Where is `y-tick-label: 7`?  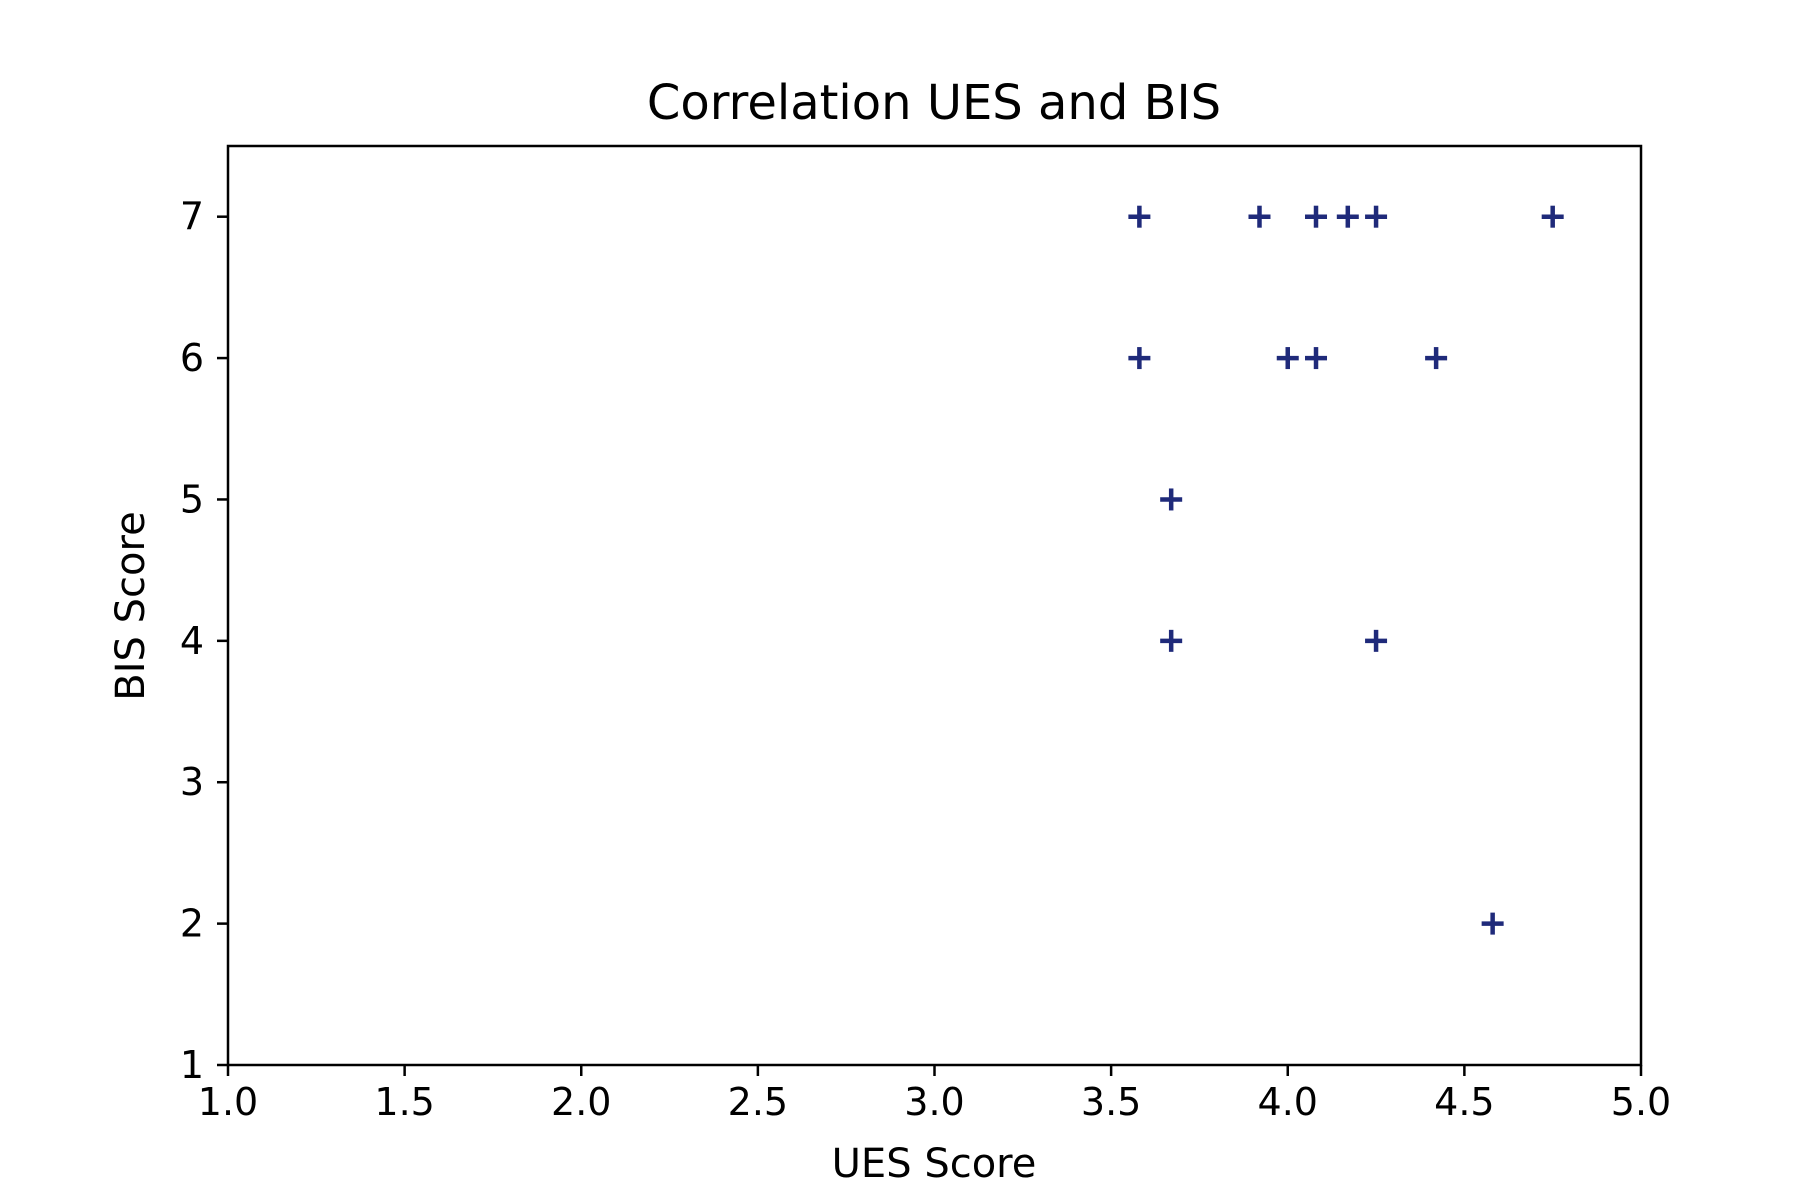
y-tick-label: 7 is located at coordinates (192, 217).